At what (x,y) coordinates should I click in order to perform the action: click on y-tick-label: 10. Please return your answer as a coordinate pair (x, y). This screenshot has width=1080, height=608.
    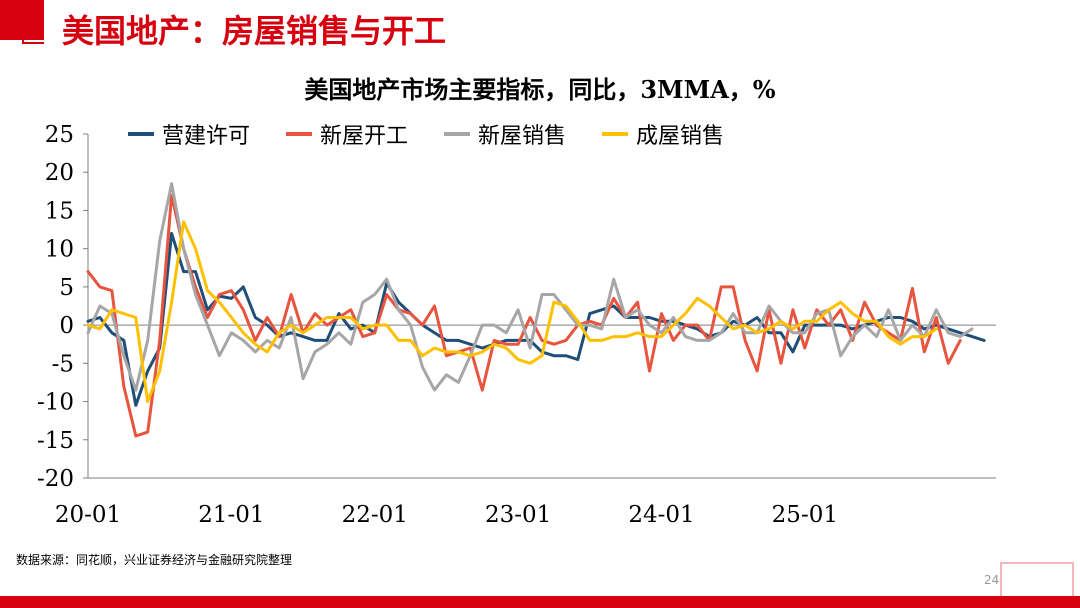
    Looking at the image, I should click on (59, 250).